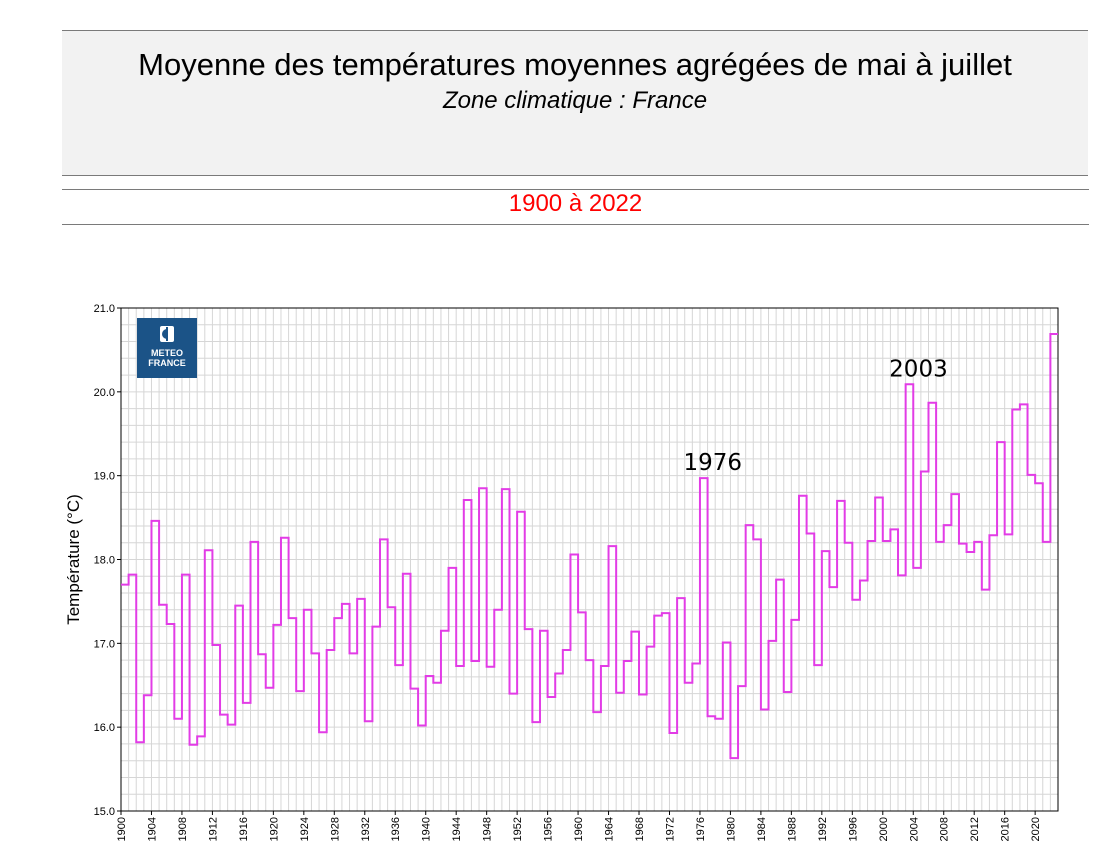 The height and width of the screenshot is (866, 1105). I want to click on x-tick-label: 1988, so click(792, 829).